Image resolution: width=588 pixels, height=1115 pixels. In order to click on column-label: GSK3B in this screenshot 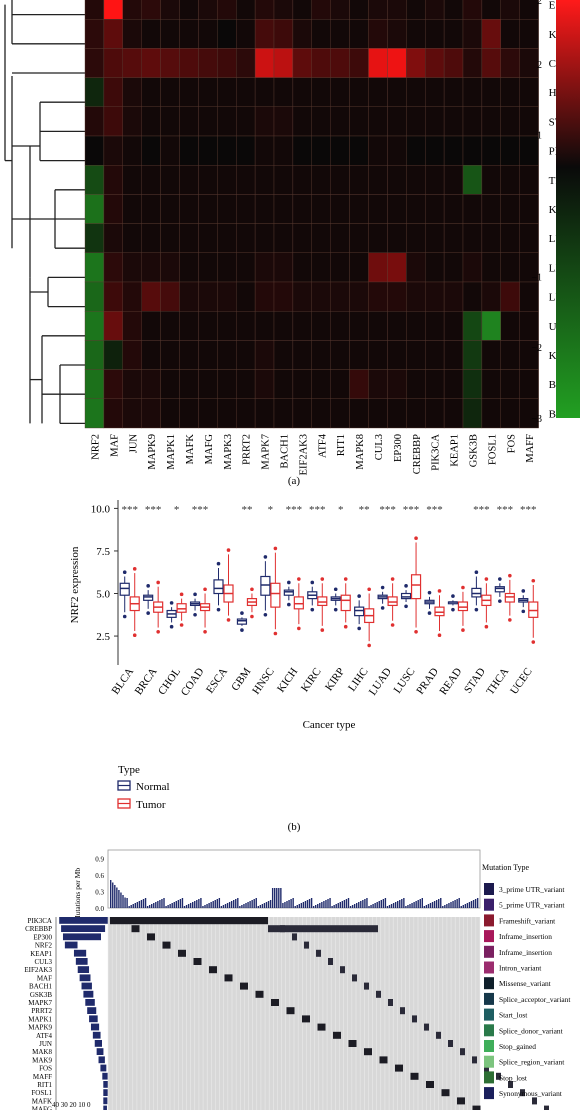, I will do `click(473, 450)`.